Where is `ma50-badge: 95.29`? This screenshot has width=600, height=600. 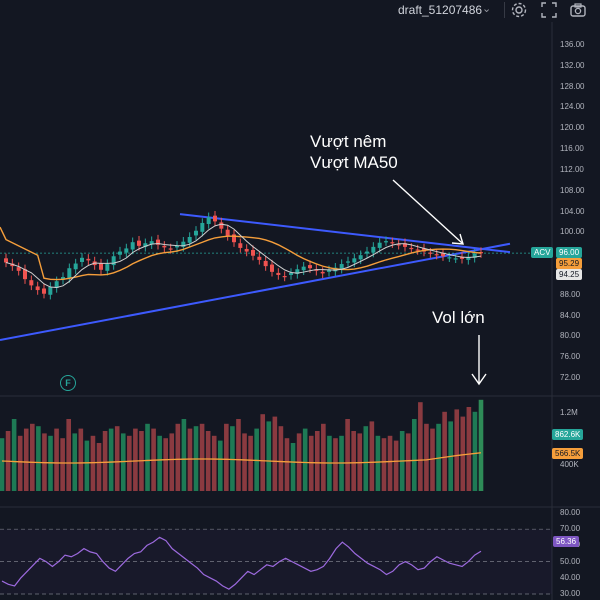
ma50-badge: 95.29 is located at coordinates (569, 263).